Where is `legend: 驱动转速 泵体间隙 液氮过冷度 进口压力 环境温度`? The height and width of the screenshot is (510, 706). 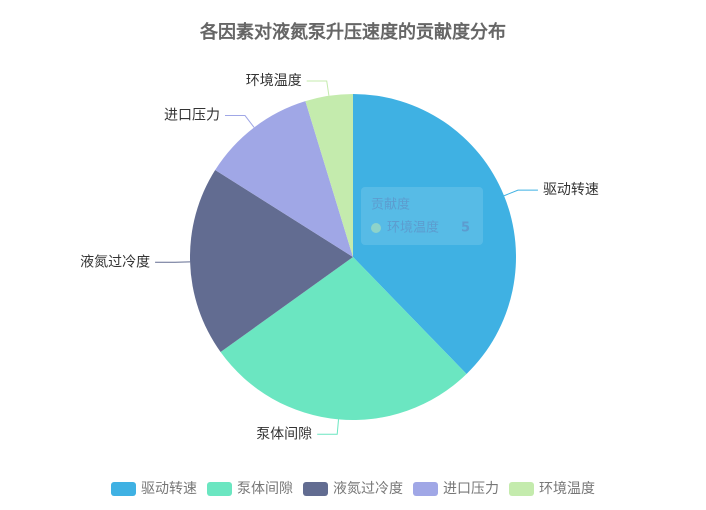
legend: 驱动转速 泵体间隙 液氮过冷度 进口压力 环境温度 is located at coordinates (353, 489).